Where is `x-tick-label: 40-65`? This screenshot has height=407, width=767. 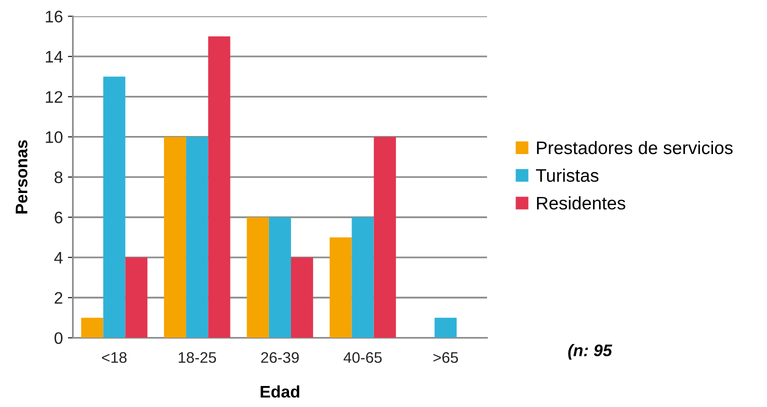
x-tick-label: 40-65 is located at coordinates (363, 357).